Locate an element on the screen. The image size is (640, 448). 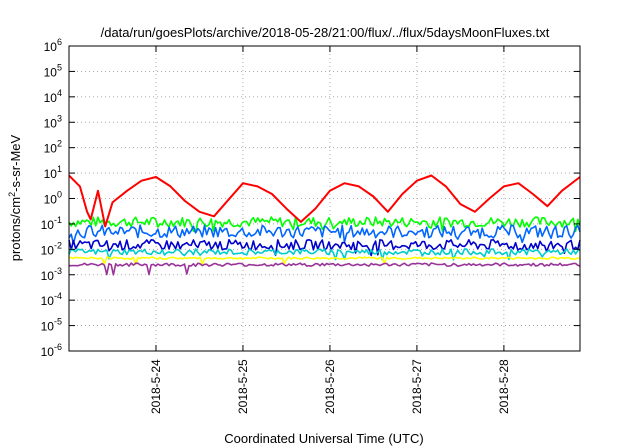
y-tick-exponent: 0 is located at coordinates (59, 195).